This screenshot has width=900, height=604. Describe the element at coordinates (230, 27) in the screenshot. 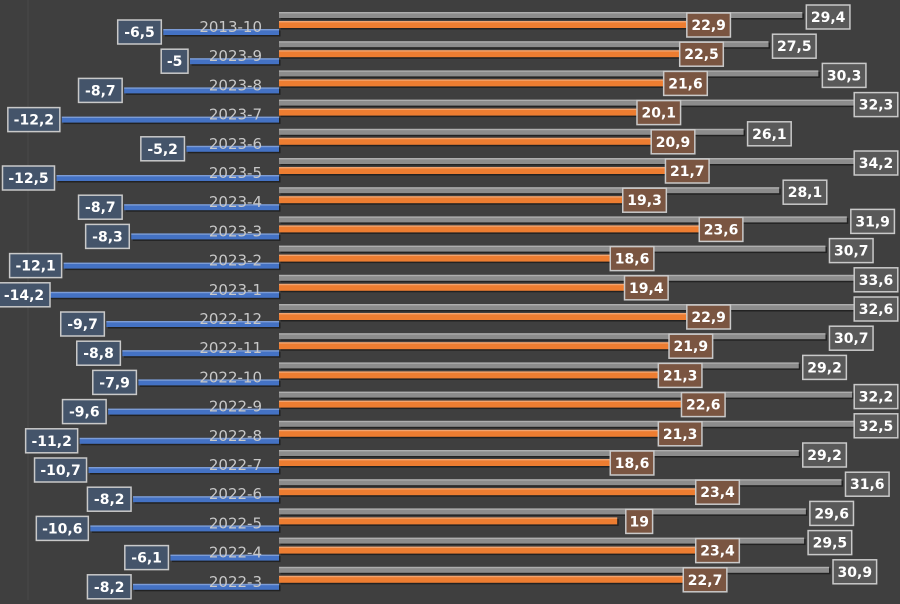

I see `category-label: 2013-10` at that location.